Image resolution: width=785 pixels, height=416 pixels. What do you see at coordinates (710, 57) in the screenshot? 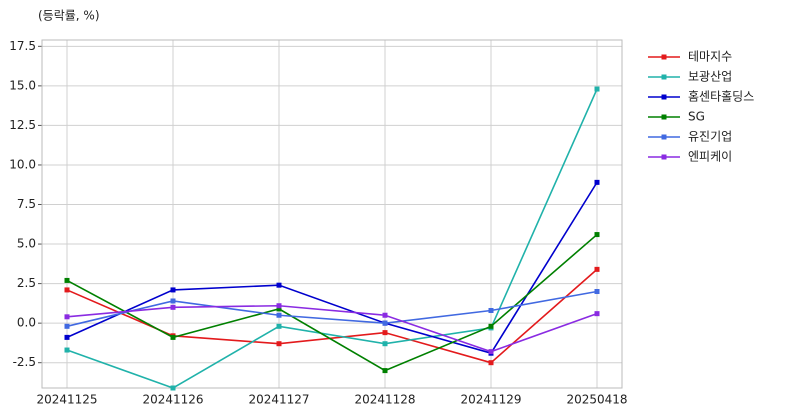
I see `legend-label: 테마지수` at bounding box center [710, 57].